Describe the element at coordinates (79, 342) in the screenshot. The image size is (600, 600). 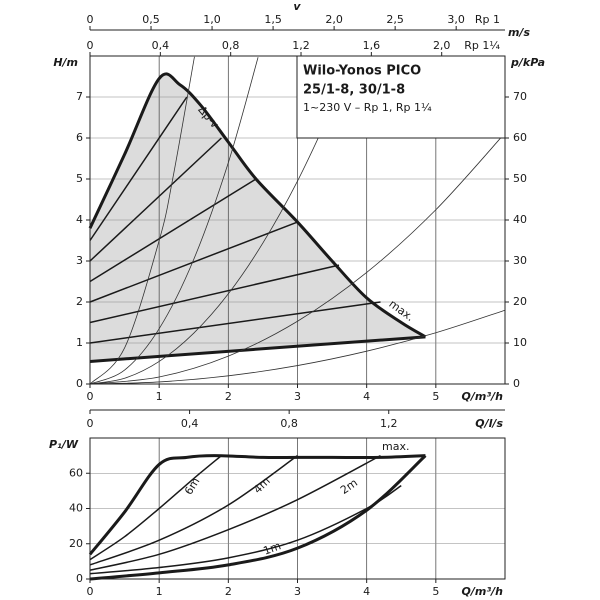
I see `y-tick-label: 1` at that location.